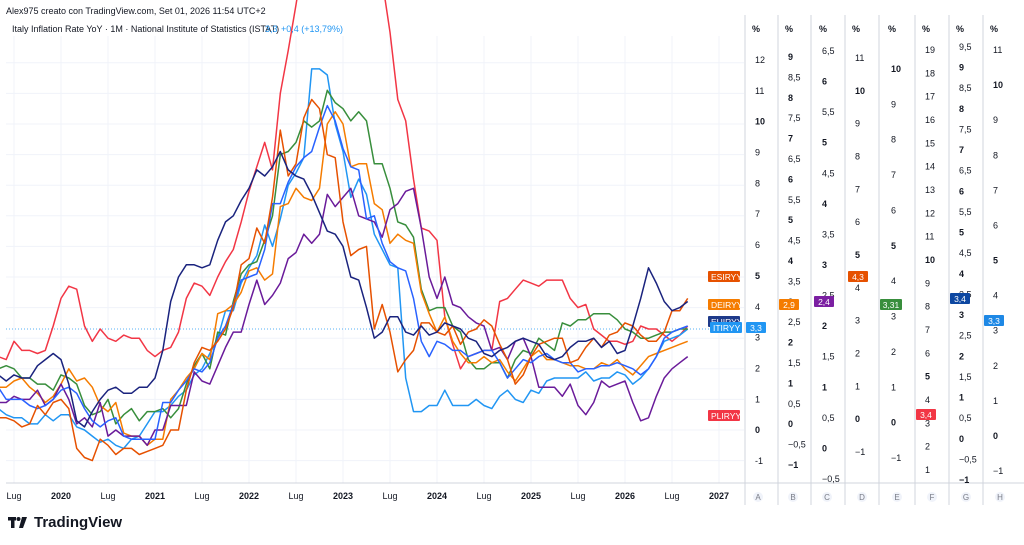 The width and height of the screenshot is (1024, 545). I want to click on scale-unit-h: %, so click(994, 29).